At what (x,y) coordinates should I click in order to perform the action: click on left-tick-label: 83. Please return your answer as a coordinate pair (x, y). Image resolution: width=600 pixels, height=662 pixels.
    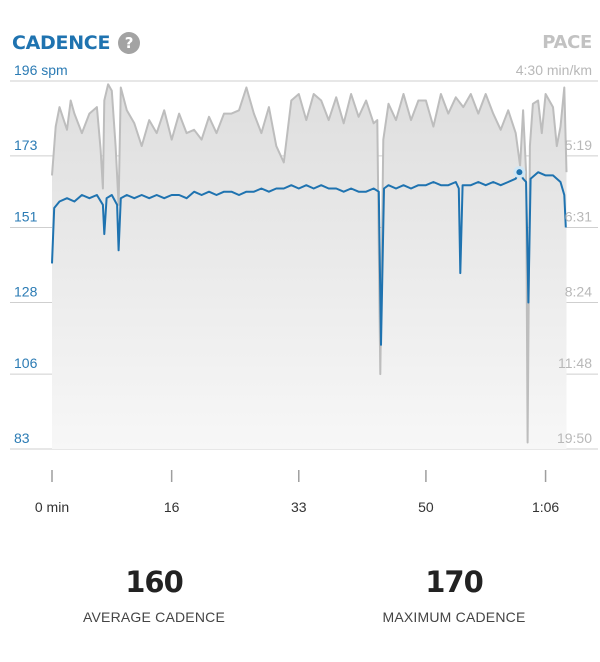
    Looking at the image, I should click on (22, 438).